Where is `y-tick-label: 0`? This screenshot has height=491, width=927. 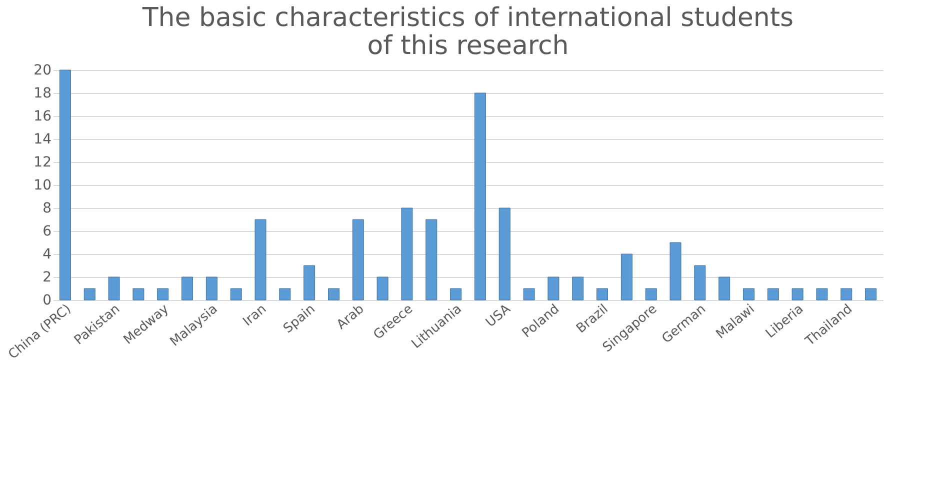 y-tick-label: 0 is located at coordinates (47, 300).